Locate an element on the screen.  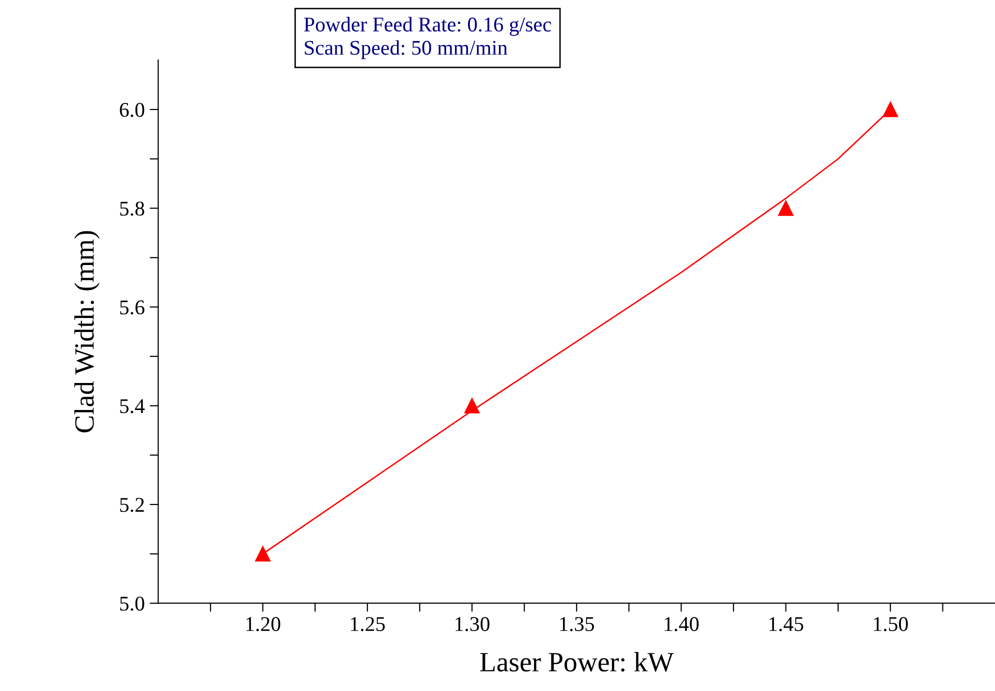
x-tick-label: 1.40 is located at coordinates (681, 624).